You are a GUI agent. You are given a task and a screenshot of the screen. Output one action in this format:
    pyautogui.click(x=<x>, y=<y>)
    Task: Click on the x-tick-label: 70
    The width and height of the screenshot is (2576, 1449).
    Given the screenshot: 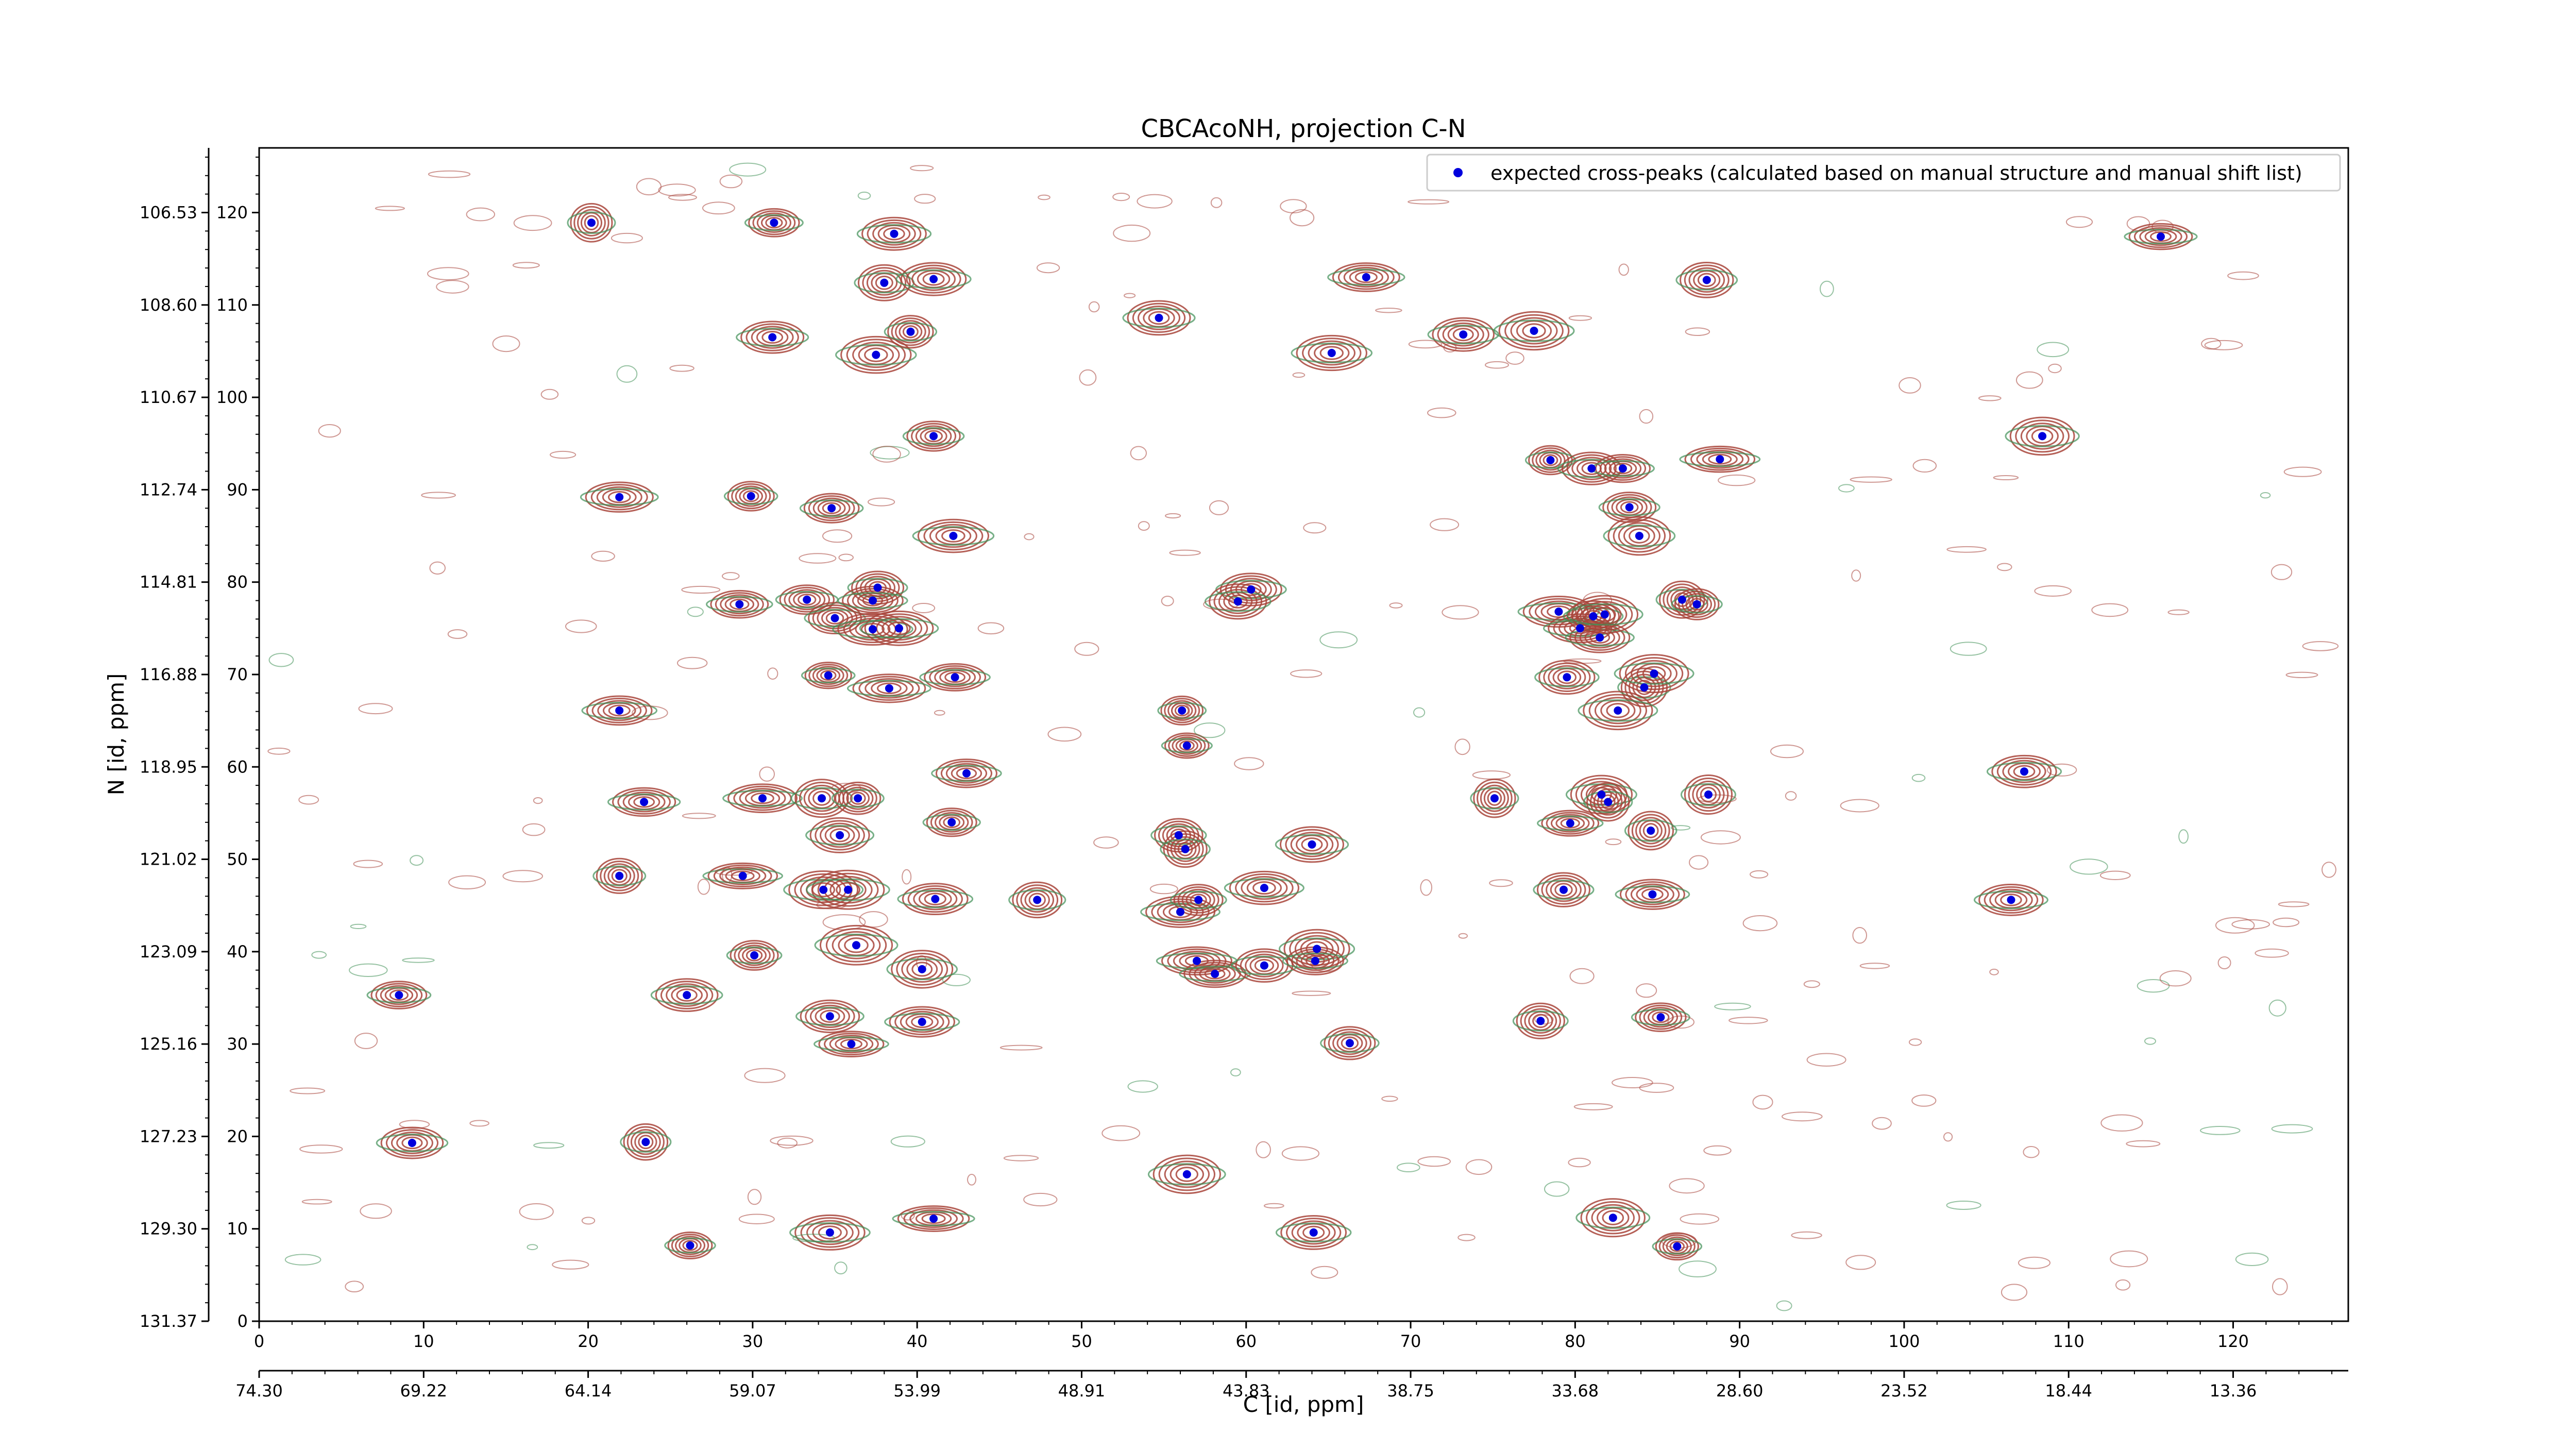 What is the action you would take?
    pyautogui.click(x=1410, y=1341)
    